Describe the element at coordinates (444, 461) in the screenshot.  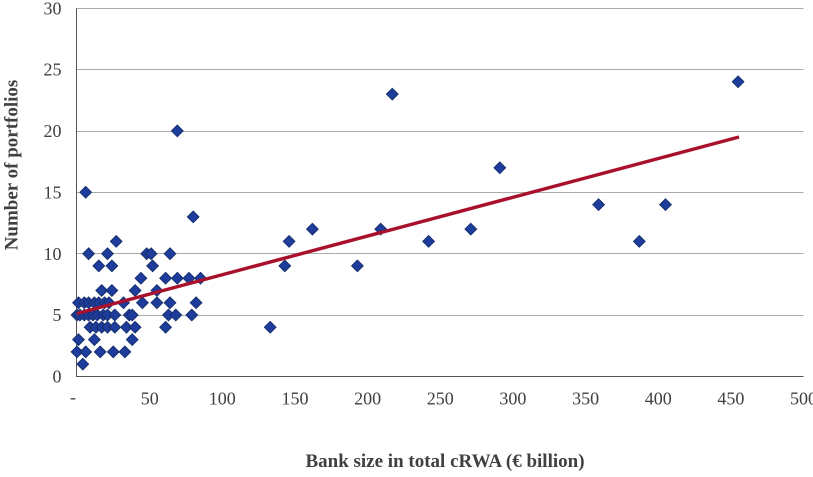
I see `svg-text:Bank size in total cRWA (€ bil: Bank size in total cRWA (€ billion)` at that location.